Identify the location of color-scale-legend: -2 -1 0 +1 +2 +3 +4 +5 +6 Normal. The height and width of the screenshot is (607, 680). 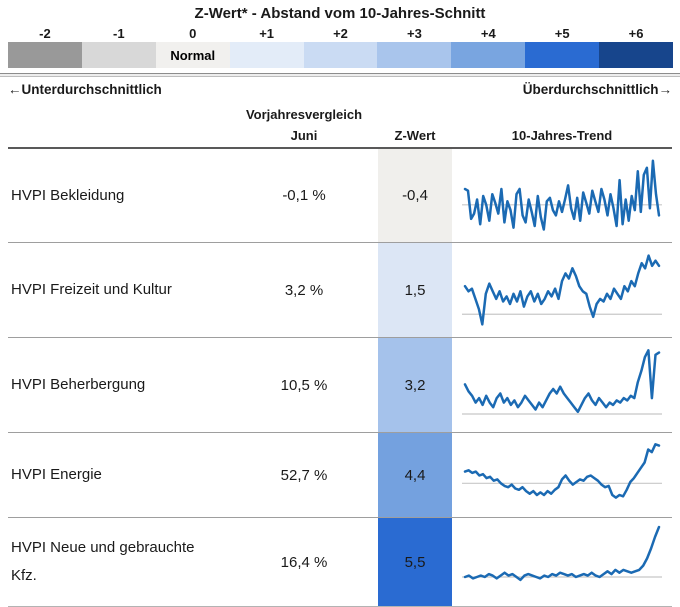
(341, 46).